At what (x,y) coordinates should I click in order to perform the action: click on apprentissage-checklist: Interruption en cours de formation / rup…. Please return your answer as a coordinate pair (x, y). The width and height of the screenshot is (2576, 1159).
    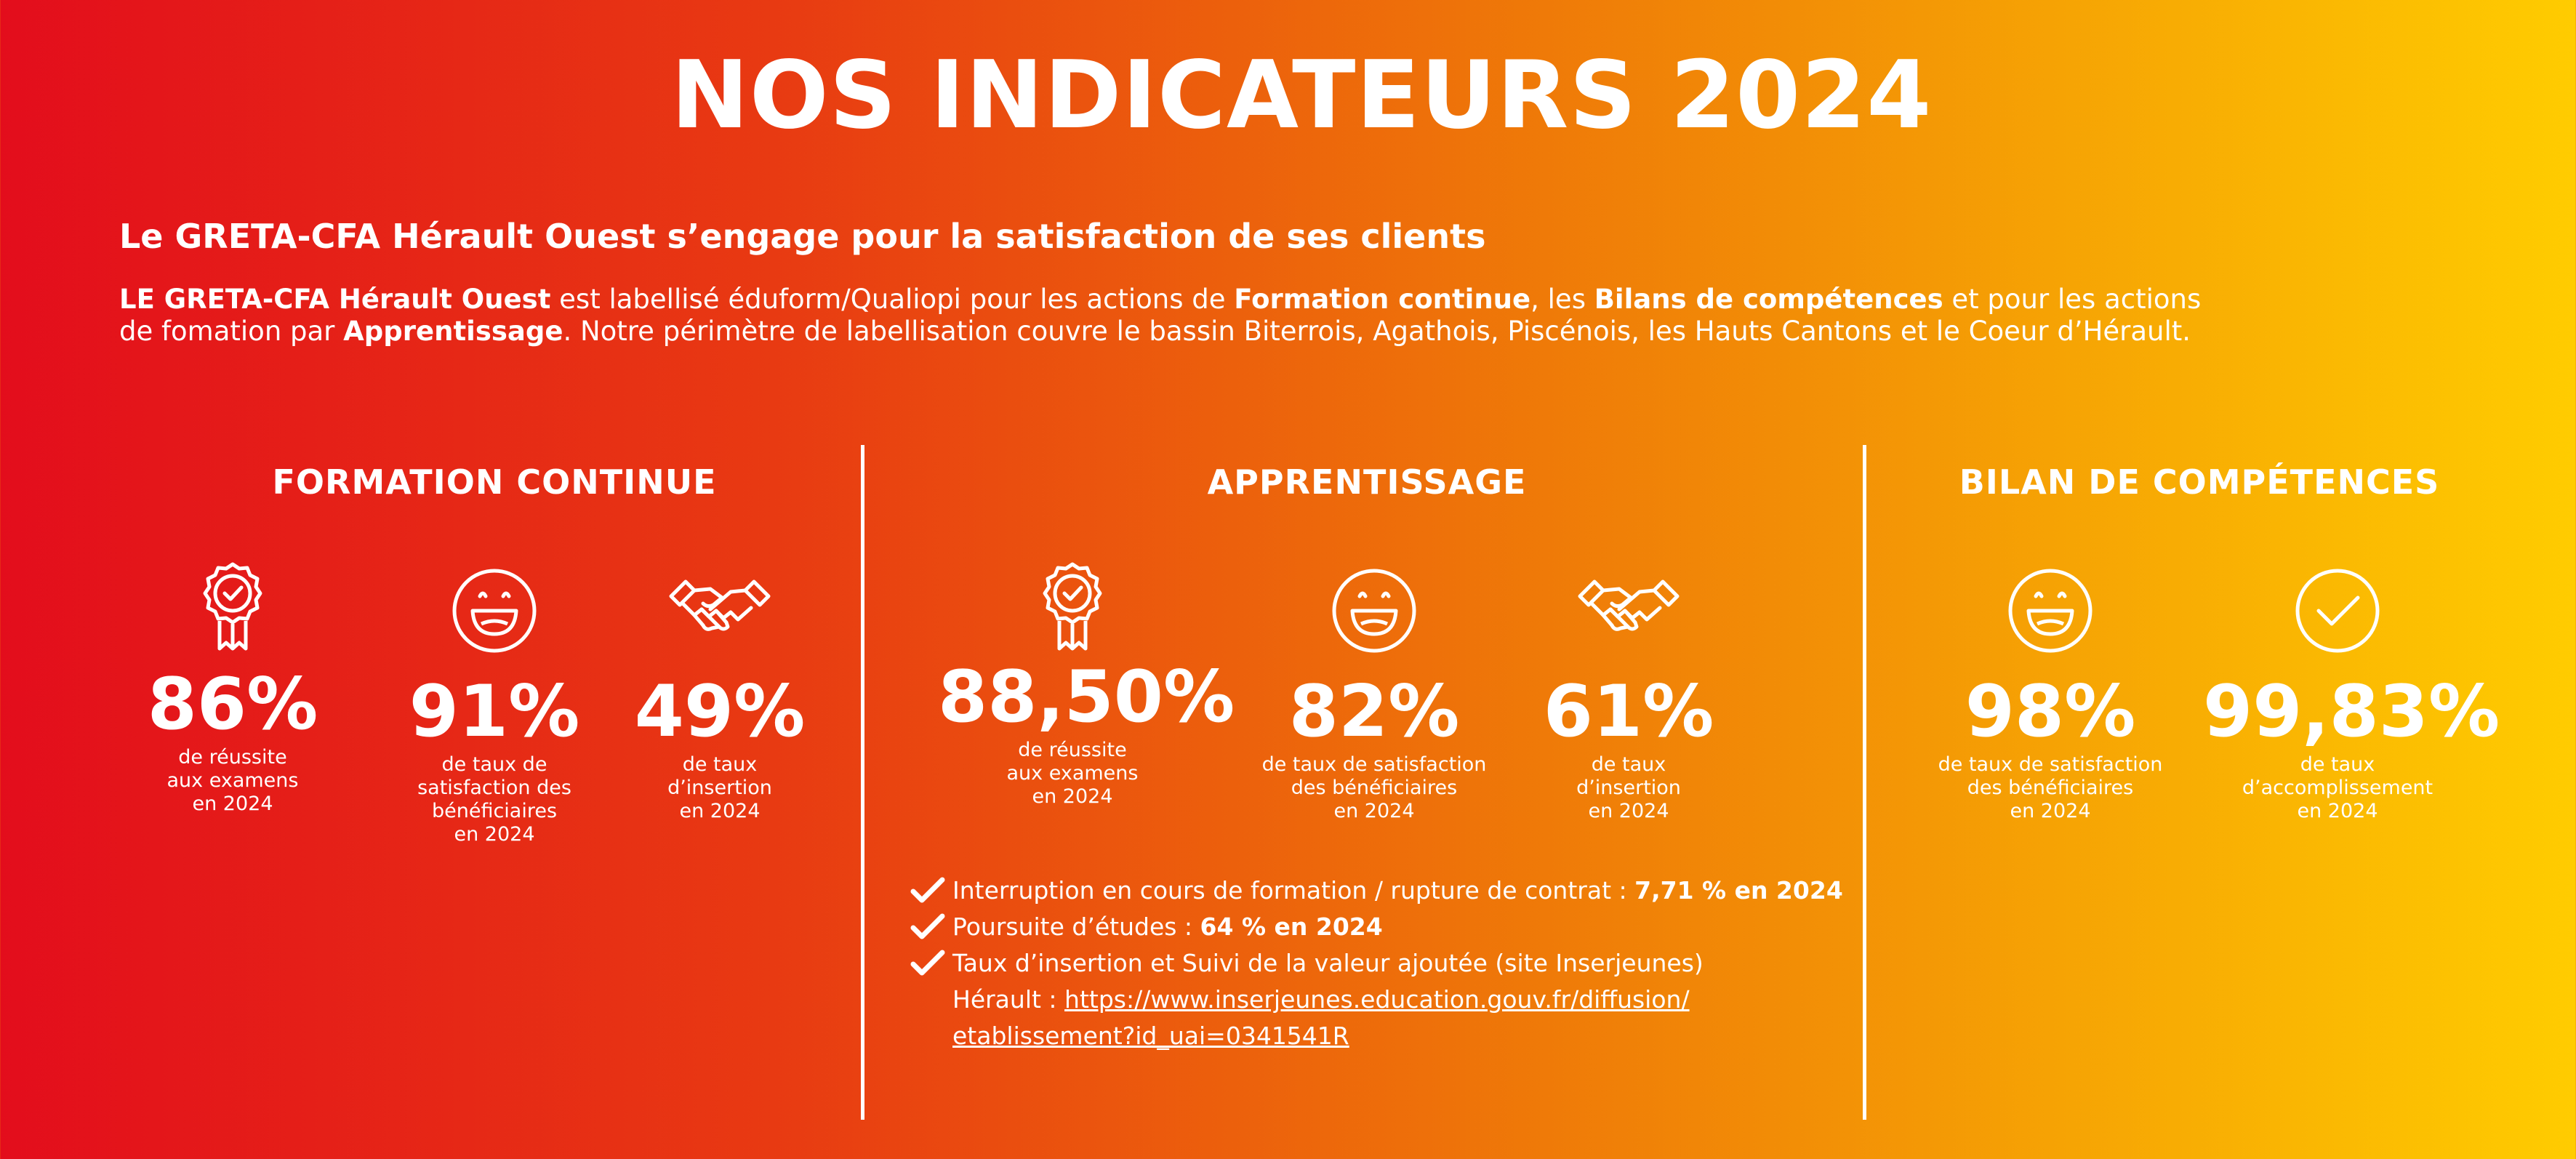
    Looking at the image, I should click on (1375, 963).